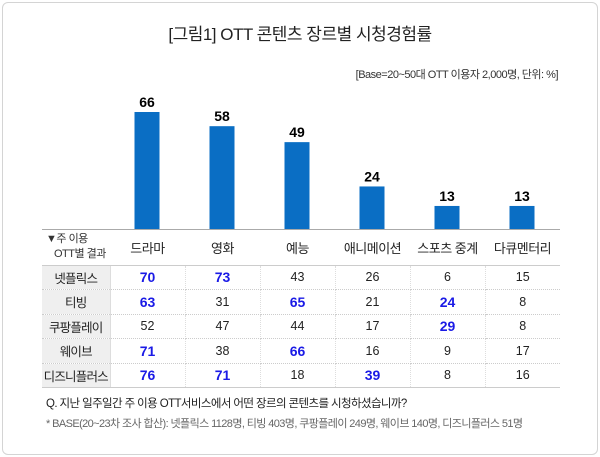  I want to click on table-cell: 52, so click(148, 326).